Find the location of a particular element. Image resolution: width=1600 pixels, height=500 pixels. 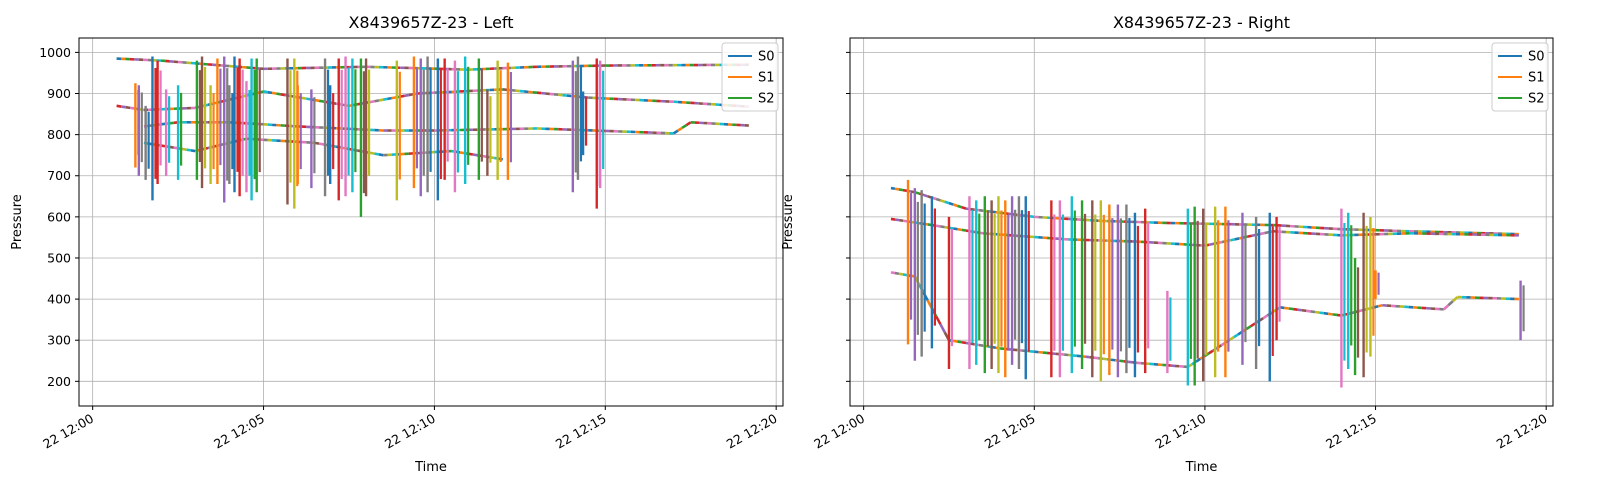

left-y-tick-label: 500 is located at coordinates (59, 257).